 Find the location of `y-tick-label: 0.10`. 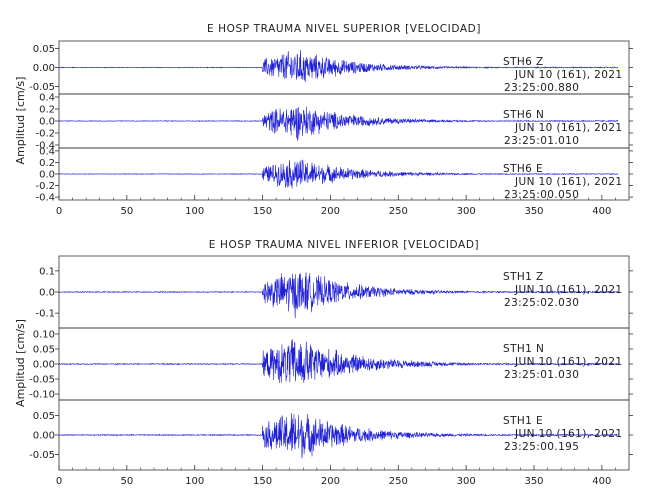

y-tick-label: 0.10 is located at coordinates (44, 335).